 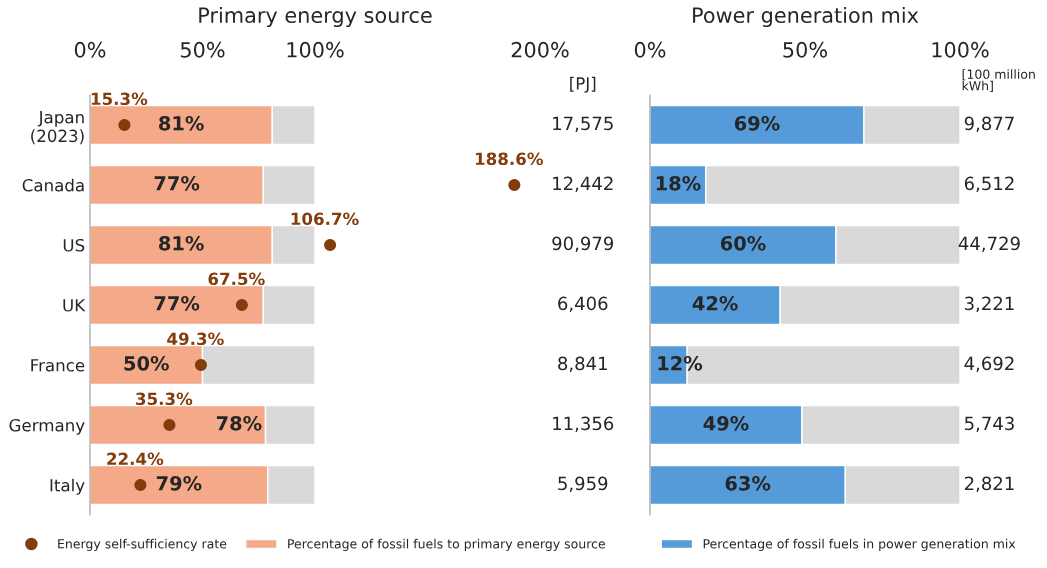 What do you see at coordinates (540, 49) in the screenshot?
I see `x-tick-label: 200%` at bounding box center [540, 49].